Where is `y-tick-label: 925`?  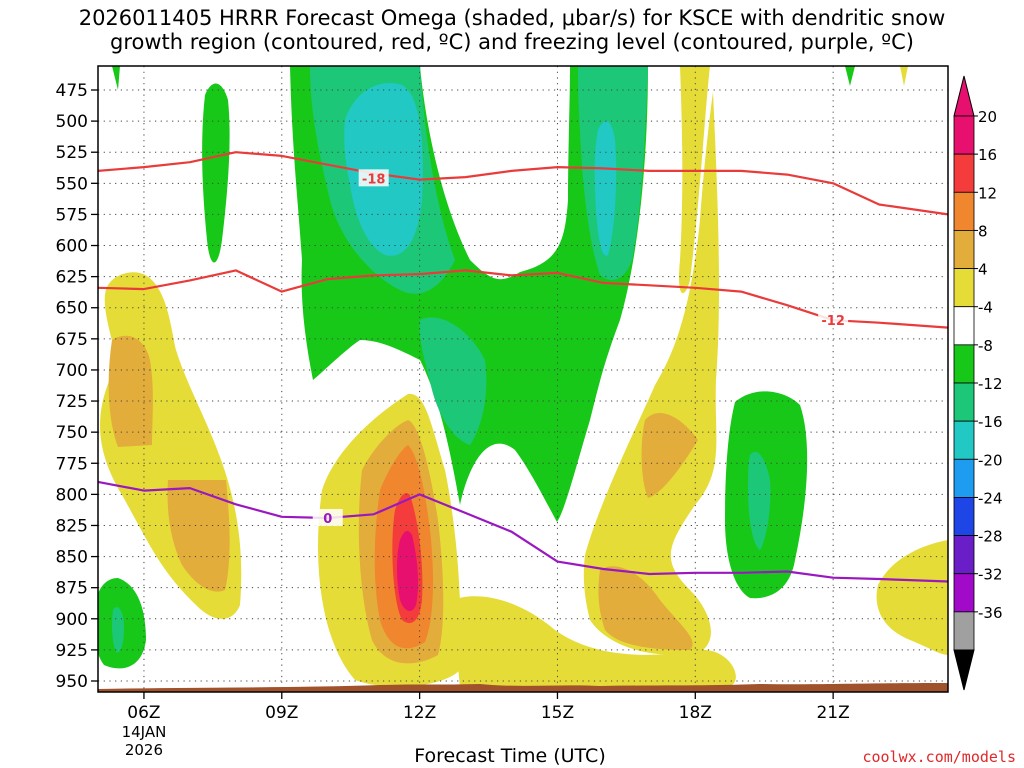 y-tick-label: 925 is located at coordinates (72, 651).